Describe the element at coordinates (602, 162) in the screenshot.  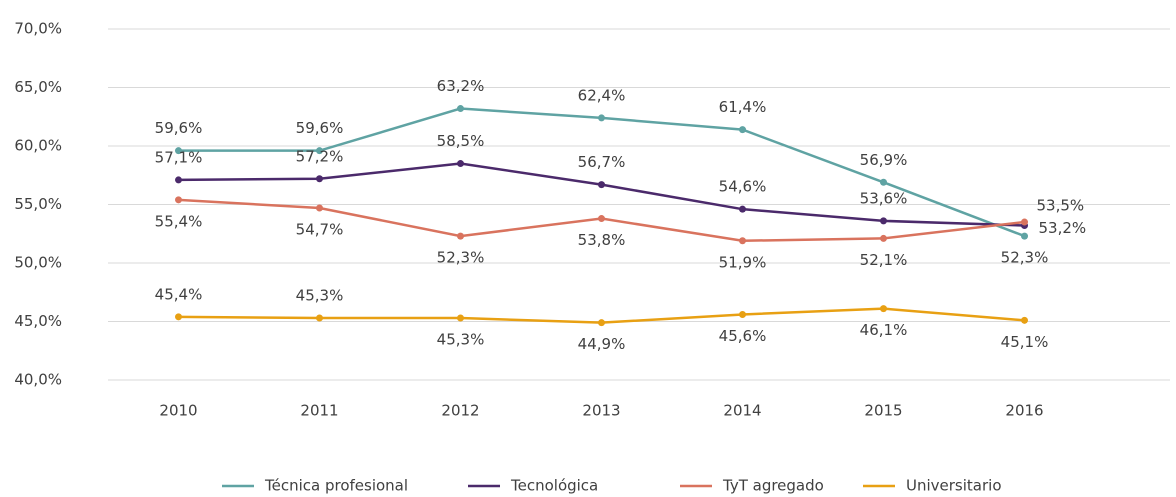
I see `data-label: 56,7%` at that location.